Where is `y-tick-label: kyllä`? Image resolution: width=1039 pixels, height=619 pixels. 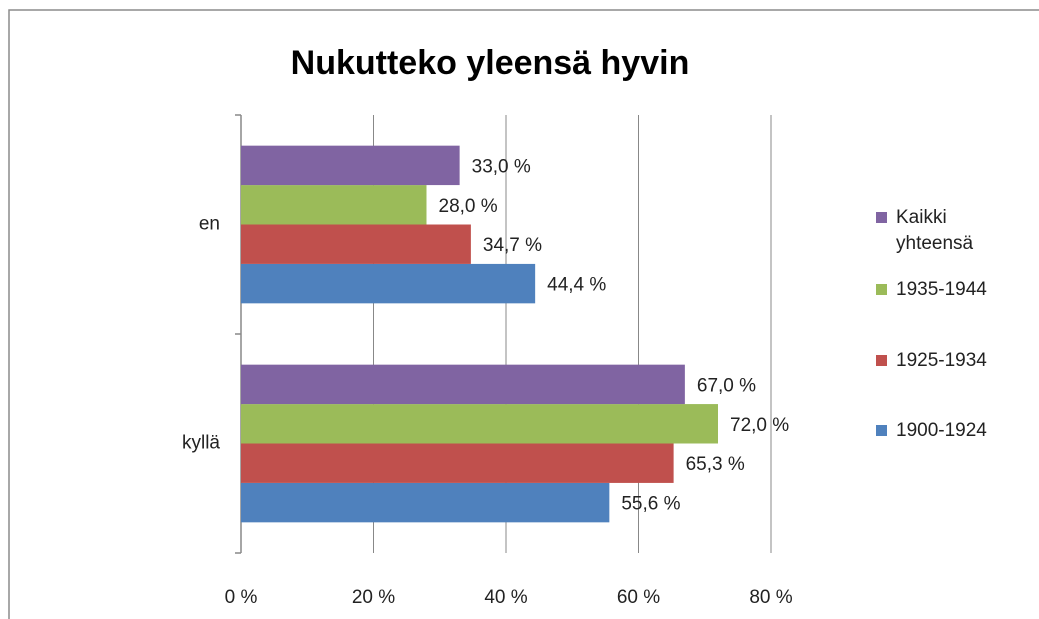 y-tick-label: kyllä is located at coordinates (201, 443).